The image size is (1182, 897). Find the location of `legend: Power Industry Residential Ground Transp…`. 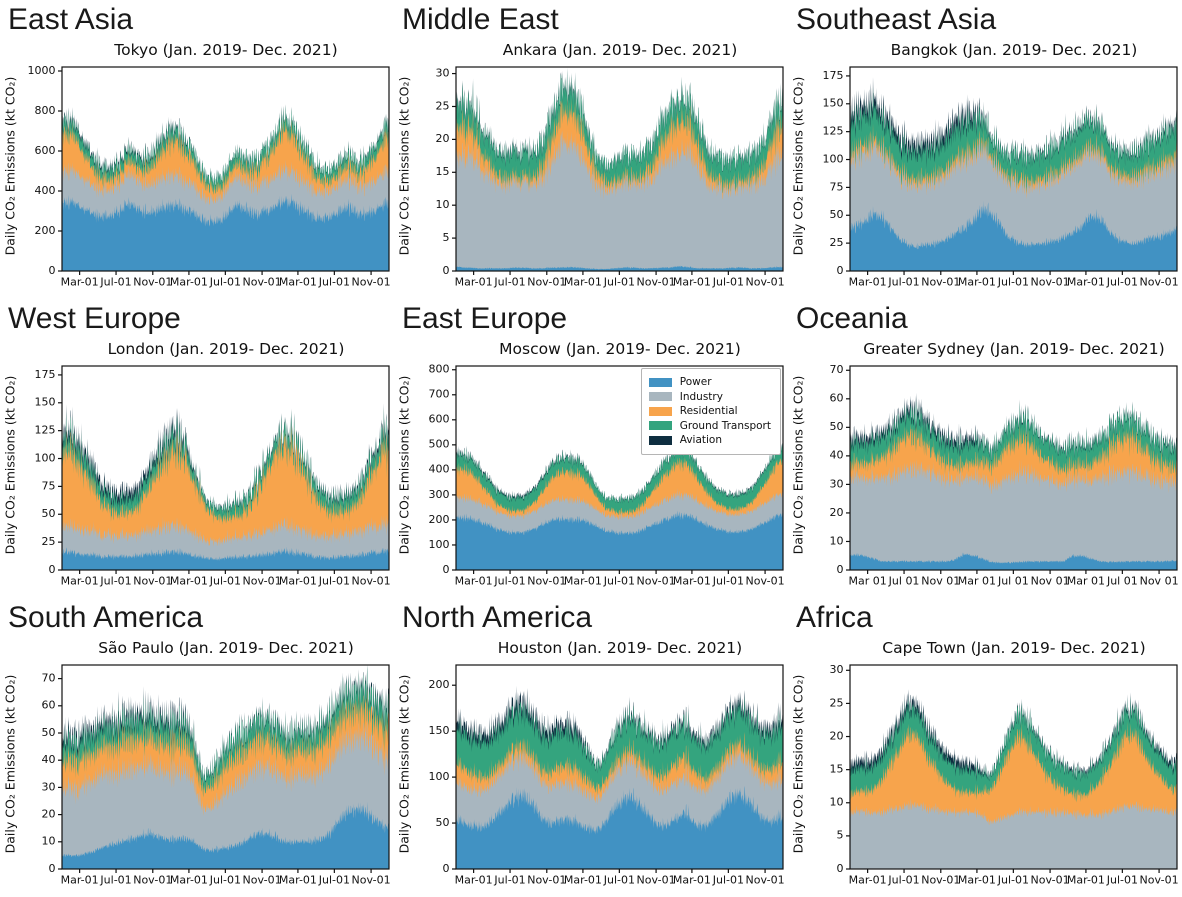

legend: Power Industry Residential Ground Transp… is located at coordinates (710, 411).